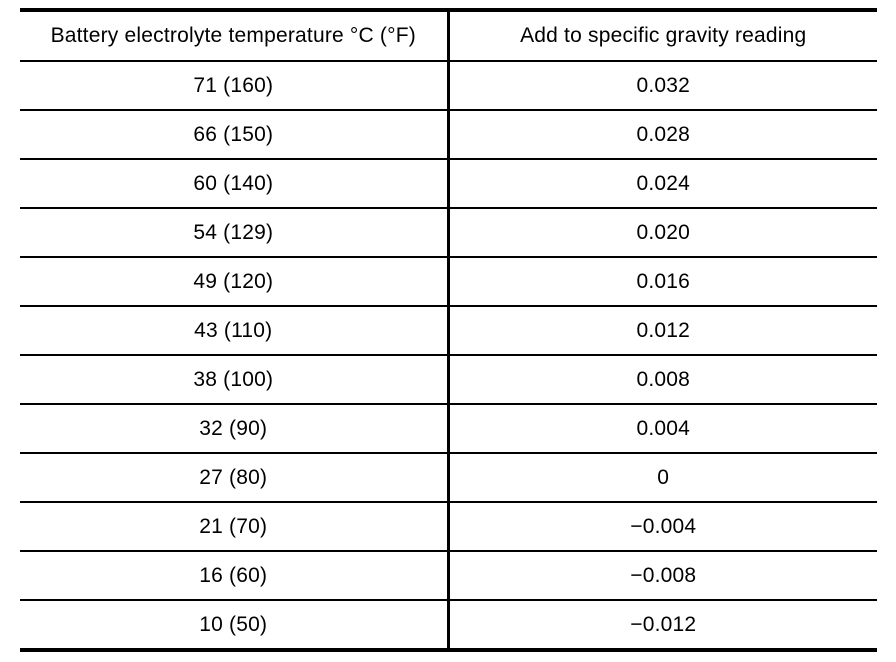 The image size is (896, 662). What do you see at coordinates (235, 183) in the screenshot?
I see `temperature-cell: 60 (140)` at bounding box center [235, 183].